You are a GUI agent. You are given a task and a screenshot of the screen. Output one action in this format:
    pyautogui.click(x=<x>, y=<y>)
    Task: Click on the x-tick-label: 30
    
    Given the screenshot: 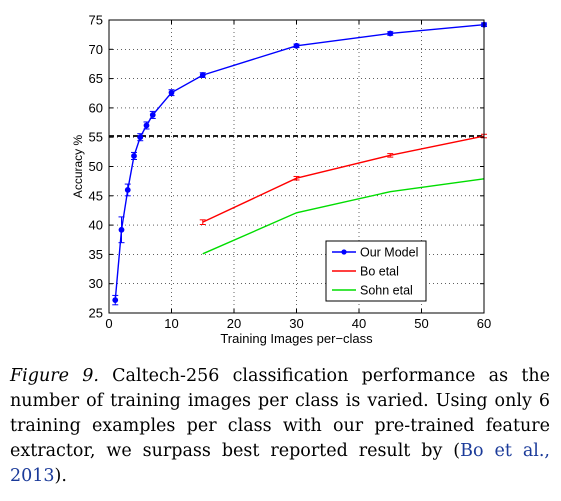 What is the action you would take?
    pyautogui.click(x=296, y=323)
    